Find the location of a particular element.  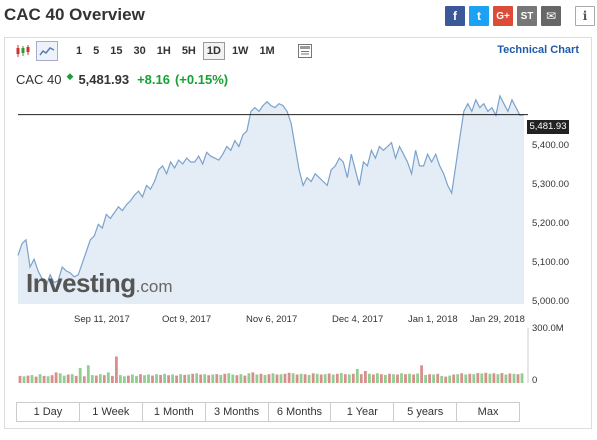

range-1-week: 1 Week is located at coordinates (111, 412).